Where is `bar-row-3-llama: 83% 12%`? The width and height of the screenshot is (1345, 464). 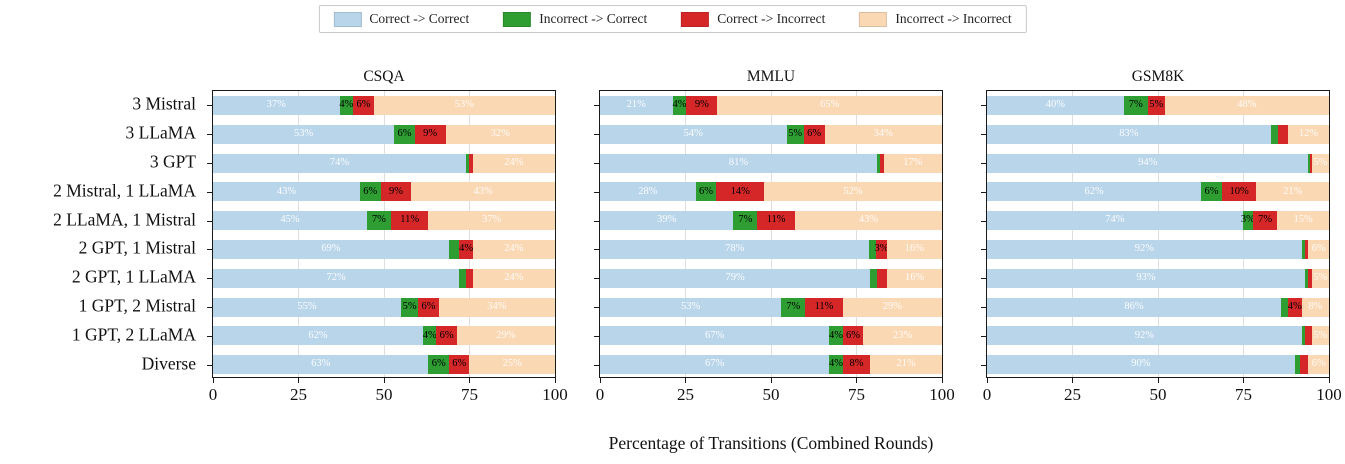 bar-row-3-llama: 83% 12% is located at coordinates (1158, 134).